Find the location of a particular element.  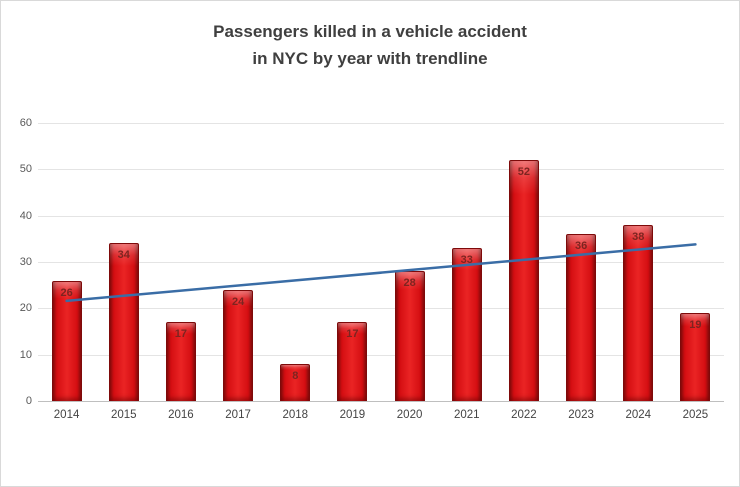

bar-2015: 34 is located at coordinates (123, 322).